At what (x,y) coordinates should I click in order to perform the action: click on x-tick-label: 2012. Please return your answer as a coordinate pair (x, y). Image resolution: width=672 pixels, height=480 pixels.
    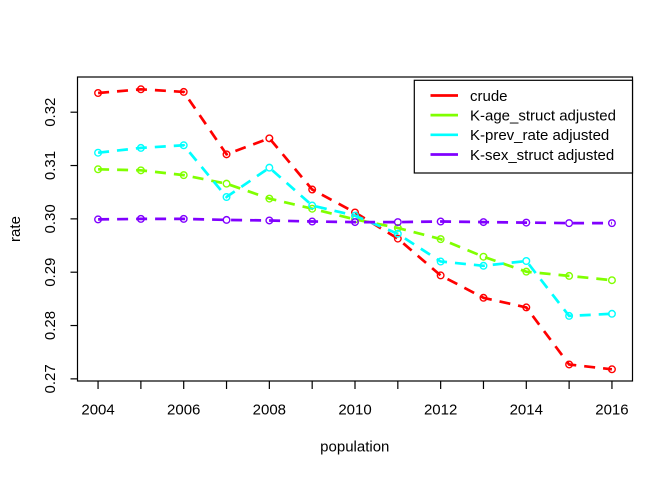
    Looking at the image, I should click on (440, 410).